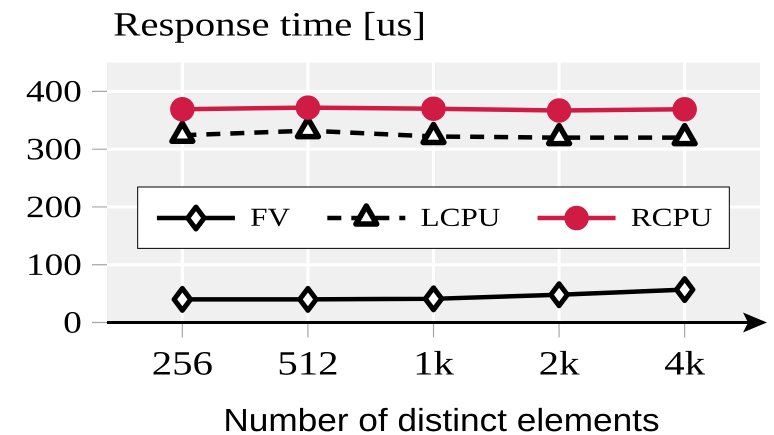 The image size is (774, 435). What do you see at coordinates (54, 265) in the screenshot?
I see `y-tick-label: 100` at bounding box center [54, 265].